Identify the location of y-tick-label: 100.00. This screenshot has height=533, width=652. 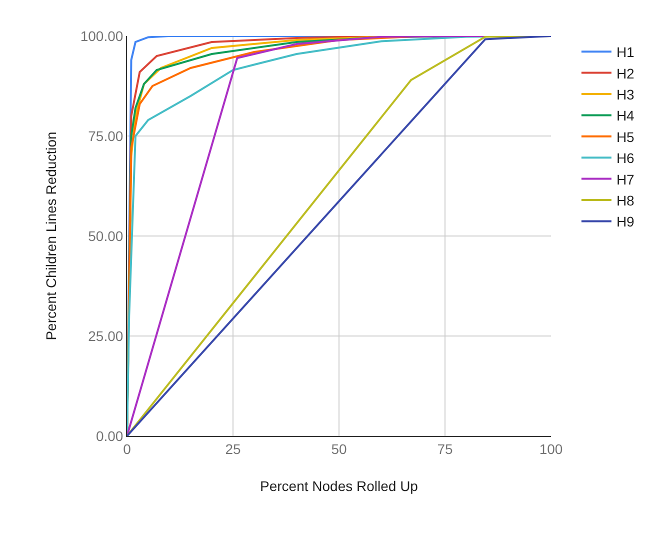
(102, 36).